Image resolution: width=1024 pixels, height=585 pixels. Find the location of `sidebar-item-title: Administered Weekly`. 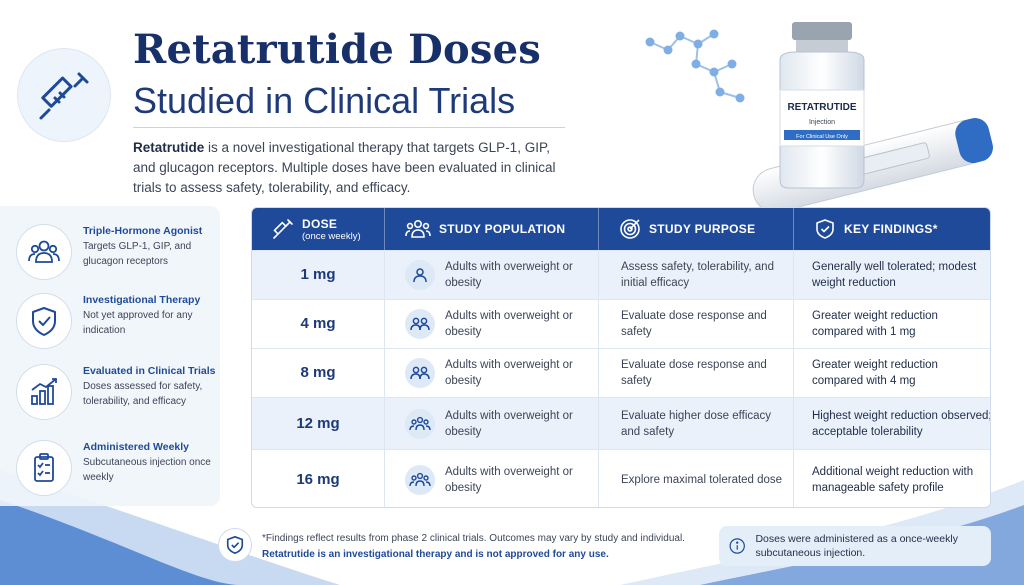

sidebar-item-title: Administered Weekly is located at coordinates (136, 447).